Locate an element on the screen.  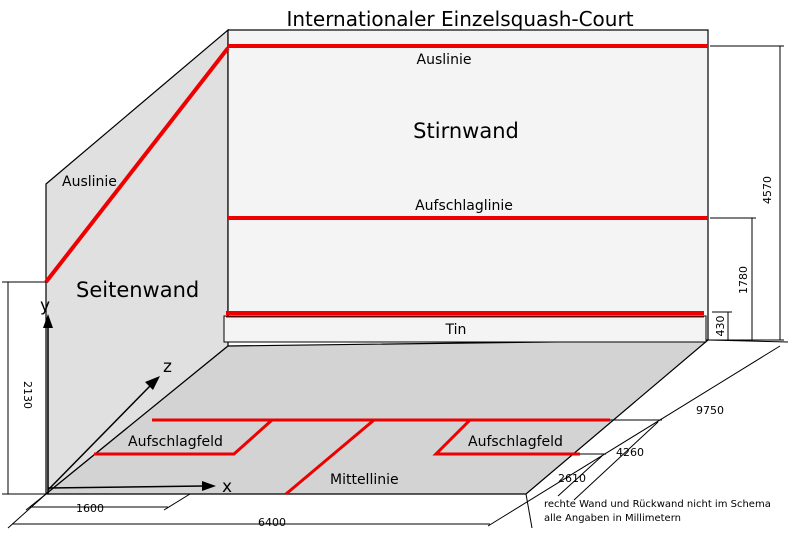
dim-box-width-label: 1600 is located at coordinates (90, 508).